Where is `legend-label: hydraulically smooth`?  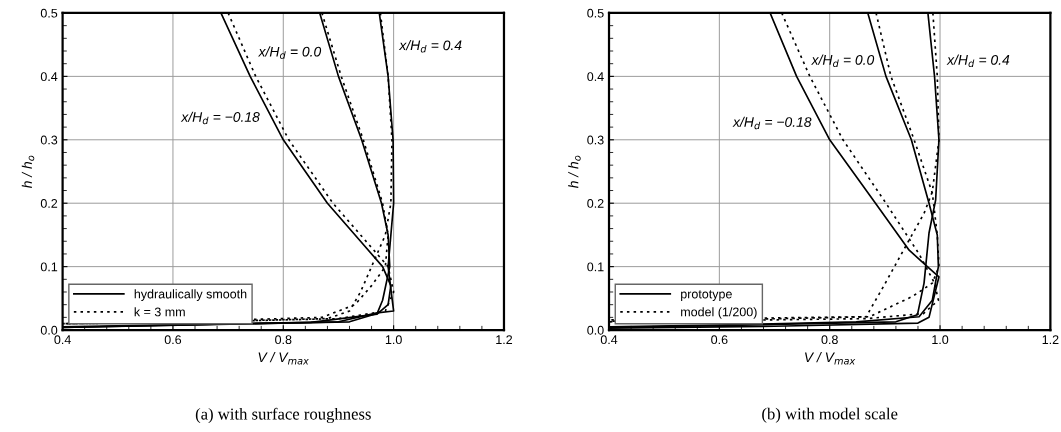 legend-label: hydraulically smooth is located at coordinates (190, 295).